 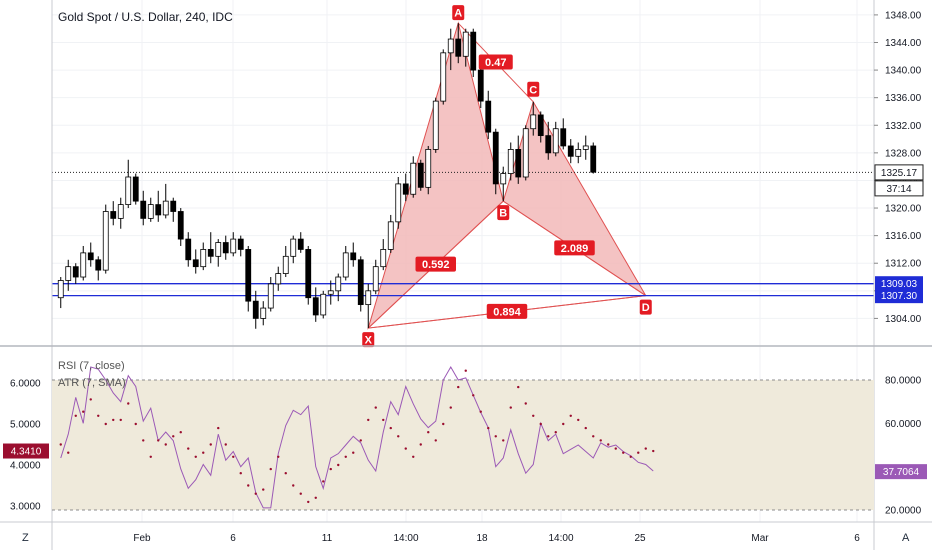 I want to click on ratio-label-2_089: 2.089, so click(x=575, y=249).